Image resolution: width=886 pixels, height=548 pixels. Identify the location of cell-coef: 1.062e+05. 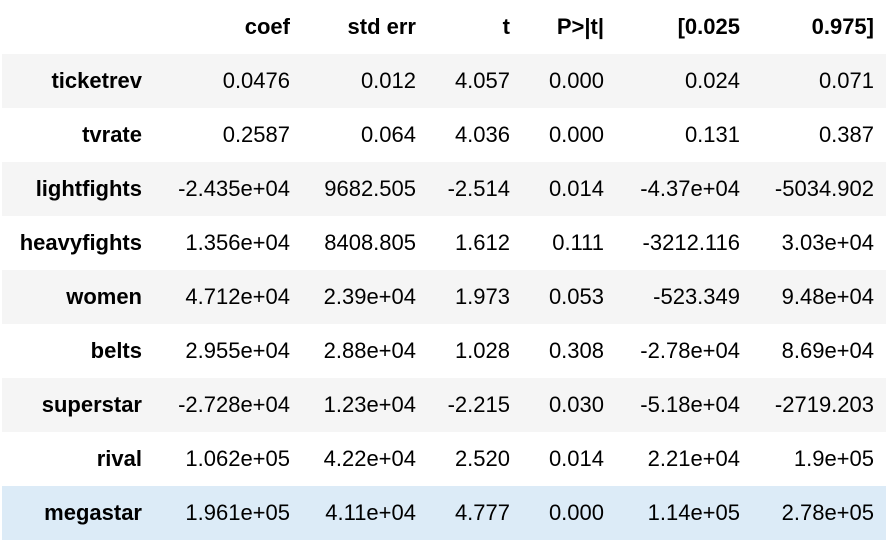
(237, 458).